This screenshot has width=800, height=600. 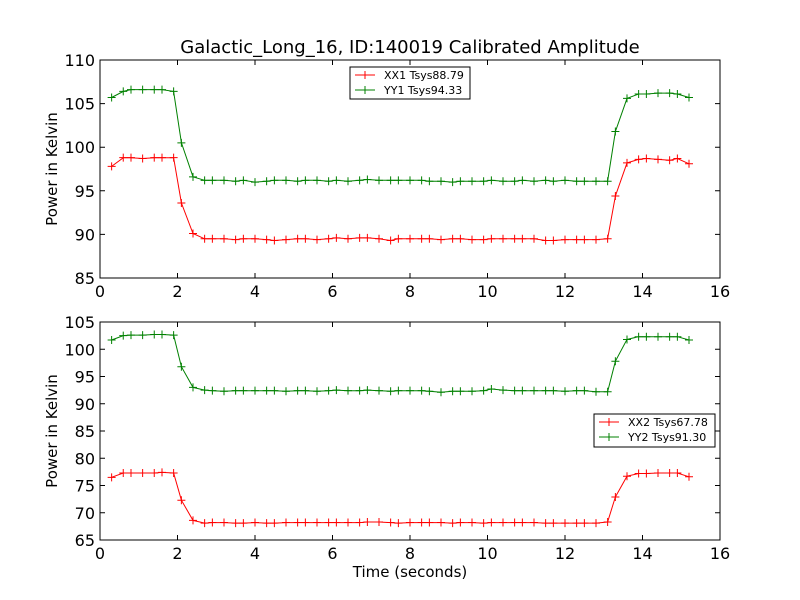 What do you see at coordinates (85, 234) in the screenshot?
I see `top-y-tick-label: 90` at bounding box center [85, 234].